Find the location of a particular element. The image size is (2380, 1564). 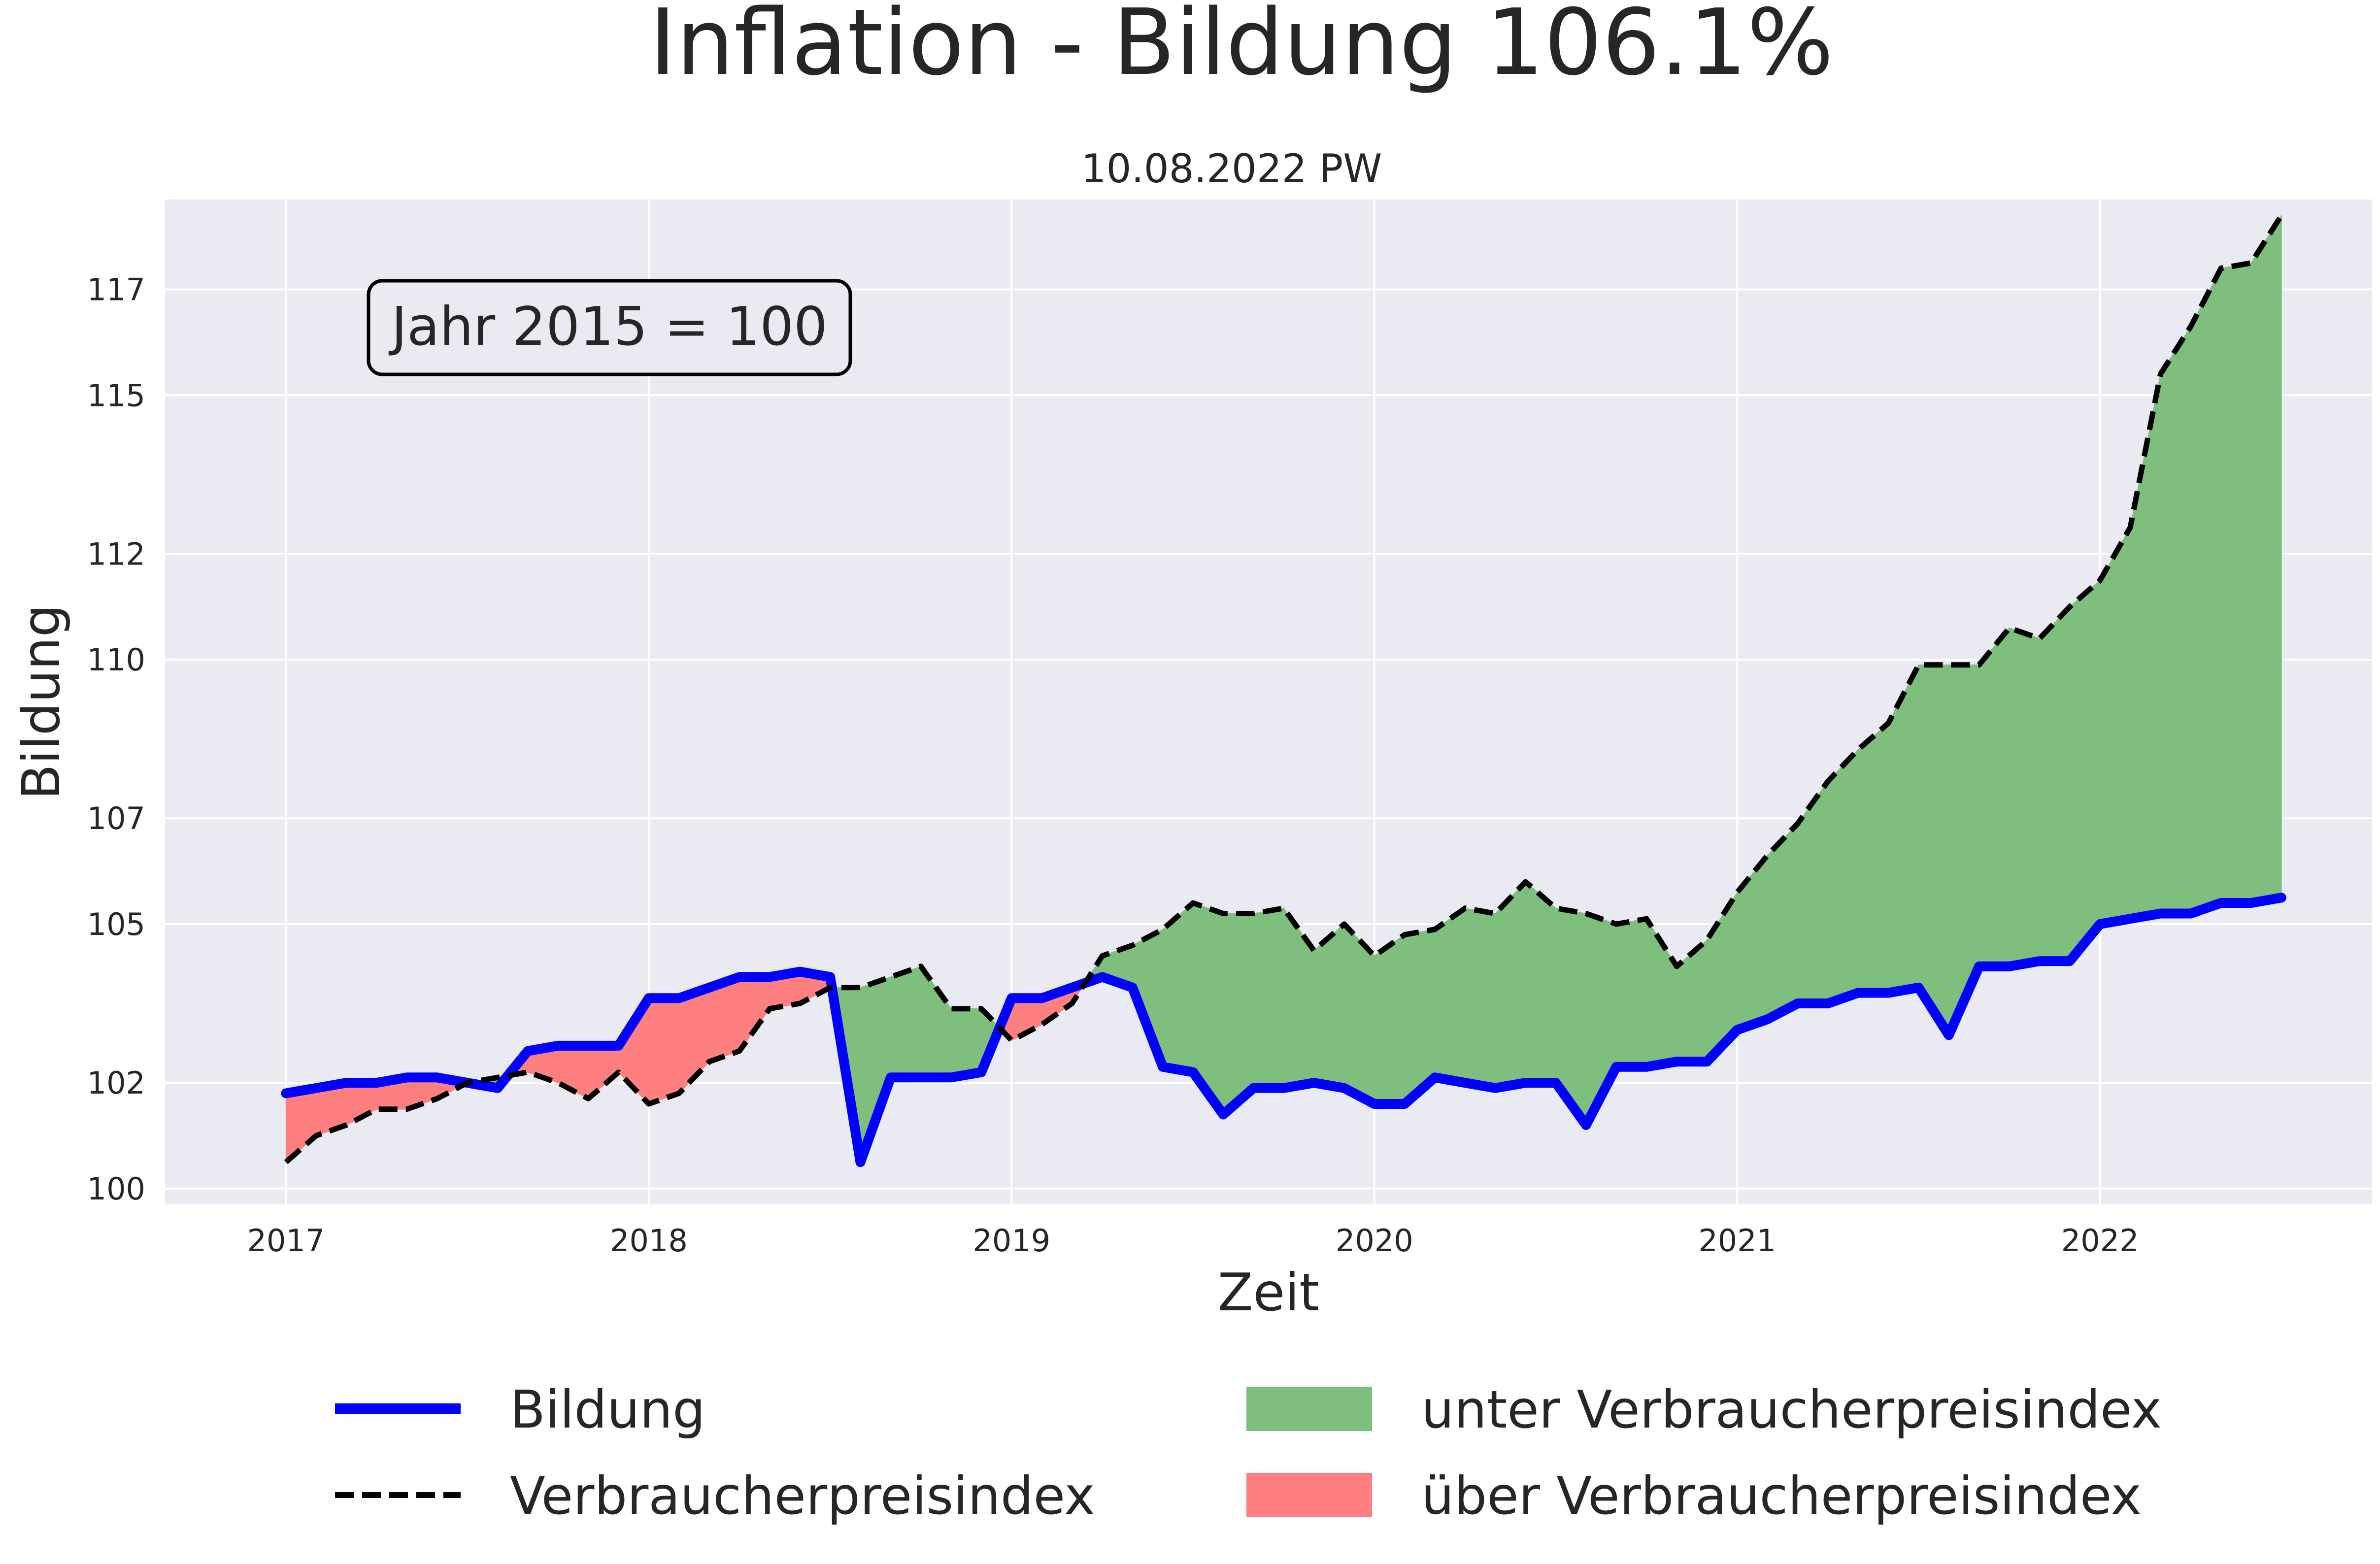

legend-item: unter Verbraucherpreisindex is located at coordinates (1704, 1410).